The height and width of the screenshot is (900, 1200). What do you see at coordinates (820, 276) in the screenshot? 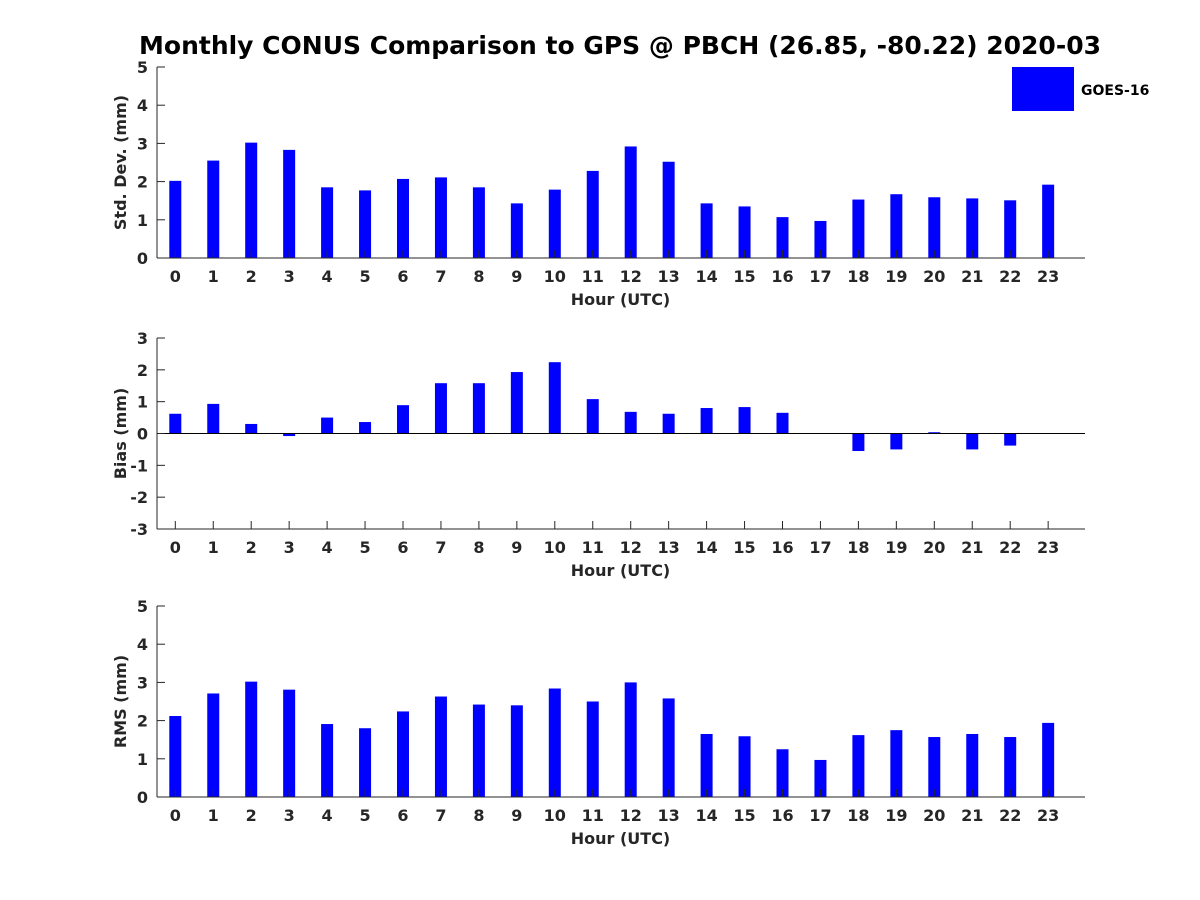
I see `x-tick-label: 17` at bounding box center [820, 276].